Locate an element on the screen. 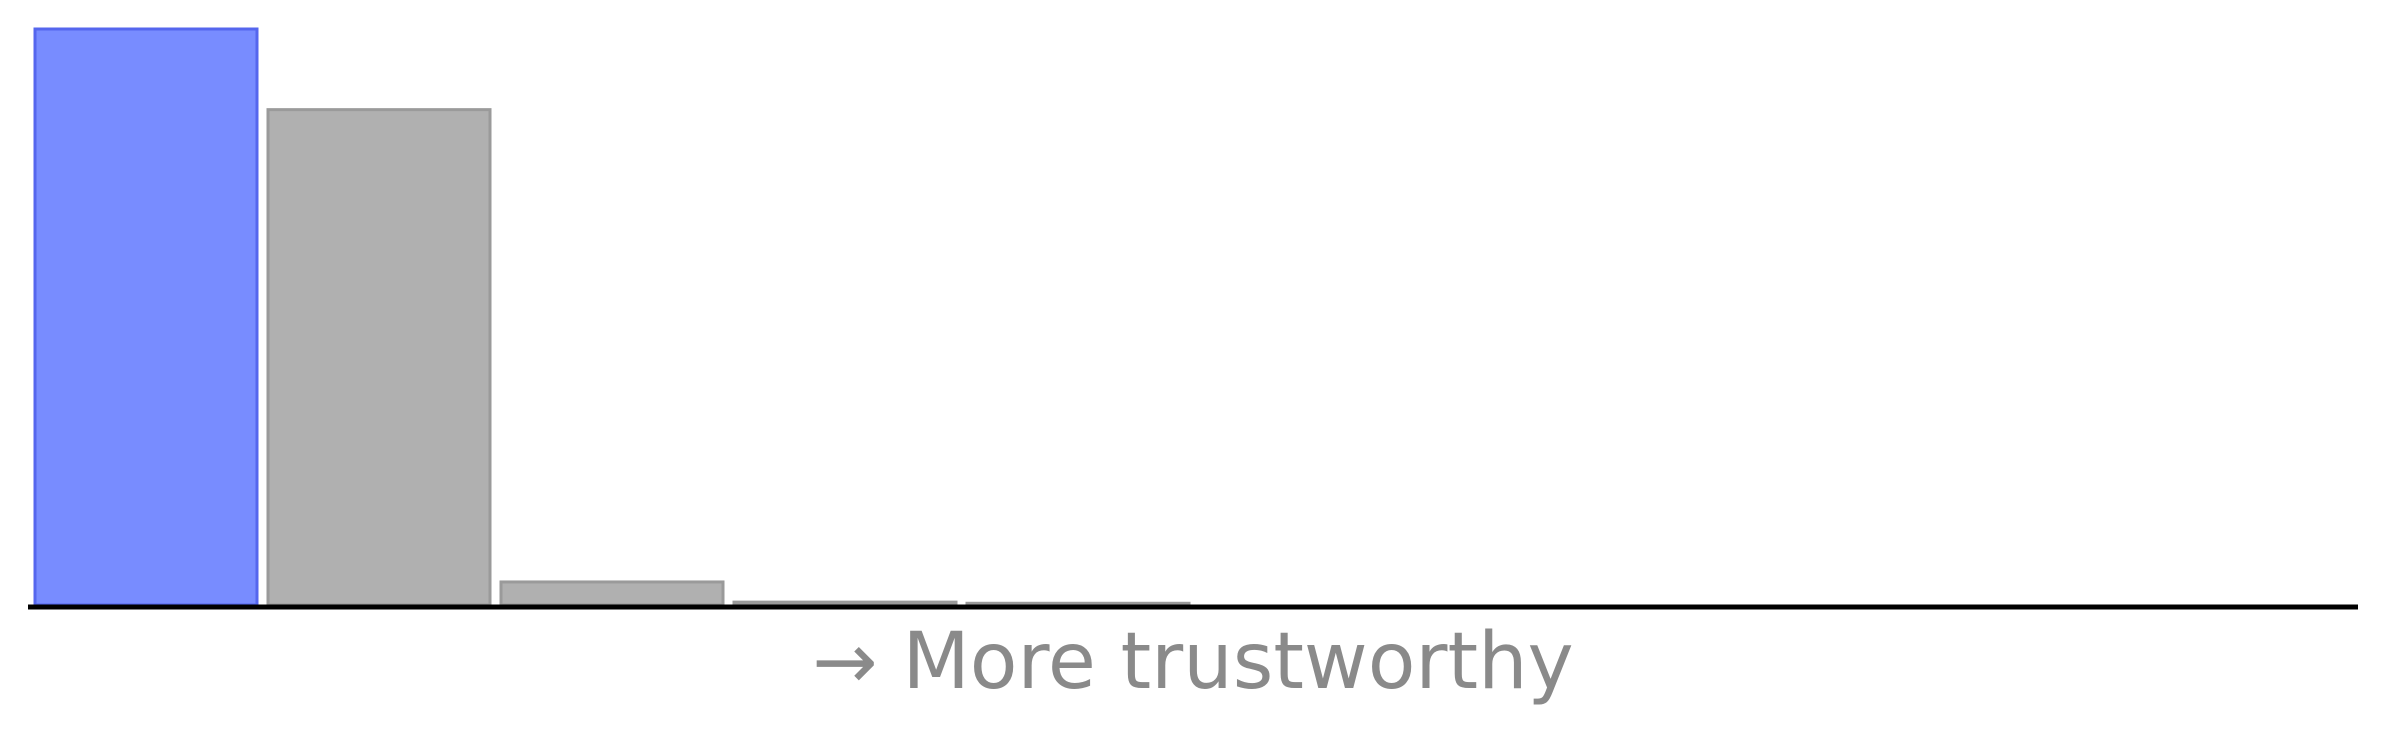 Image resolution: width=2385 pixels, height=735 pixels. bar-highlighted is located at coordinates (146, 317).